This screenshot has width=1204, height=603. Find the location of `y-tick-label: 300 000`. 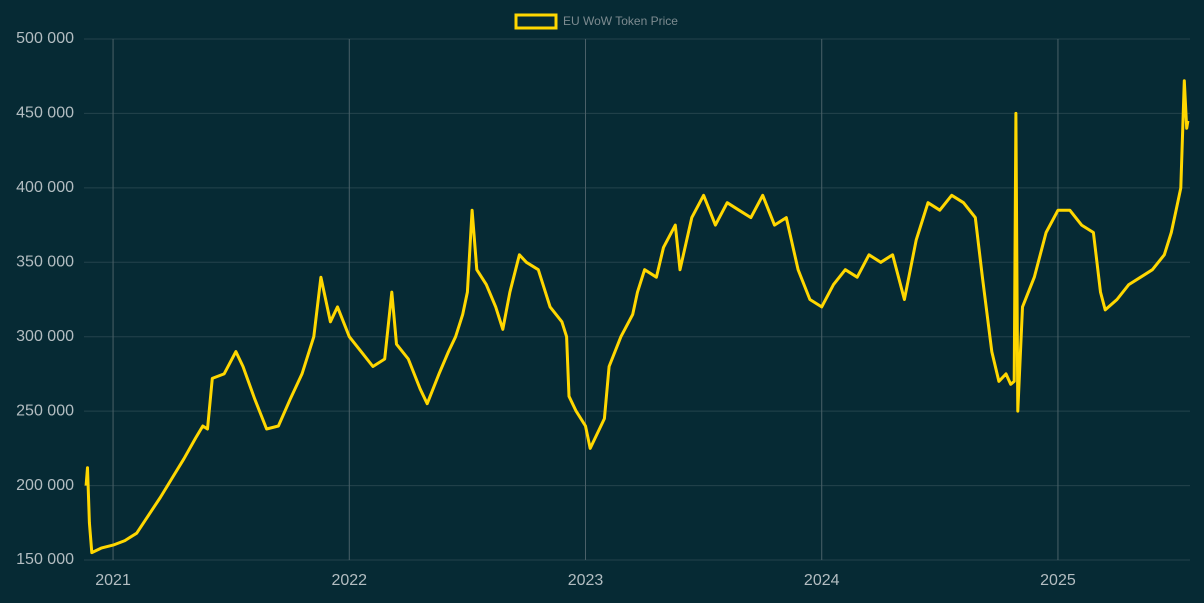

y-tick-label: 300 000 is located at coordinates (45, 336).